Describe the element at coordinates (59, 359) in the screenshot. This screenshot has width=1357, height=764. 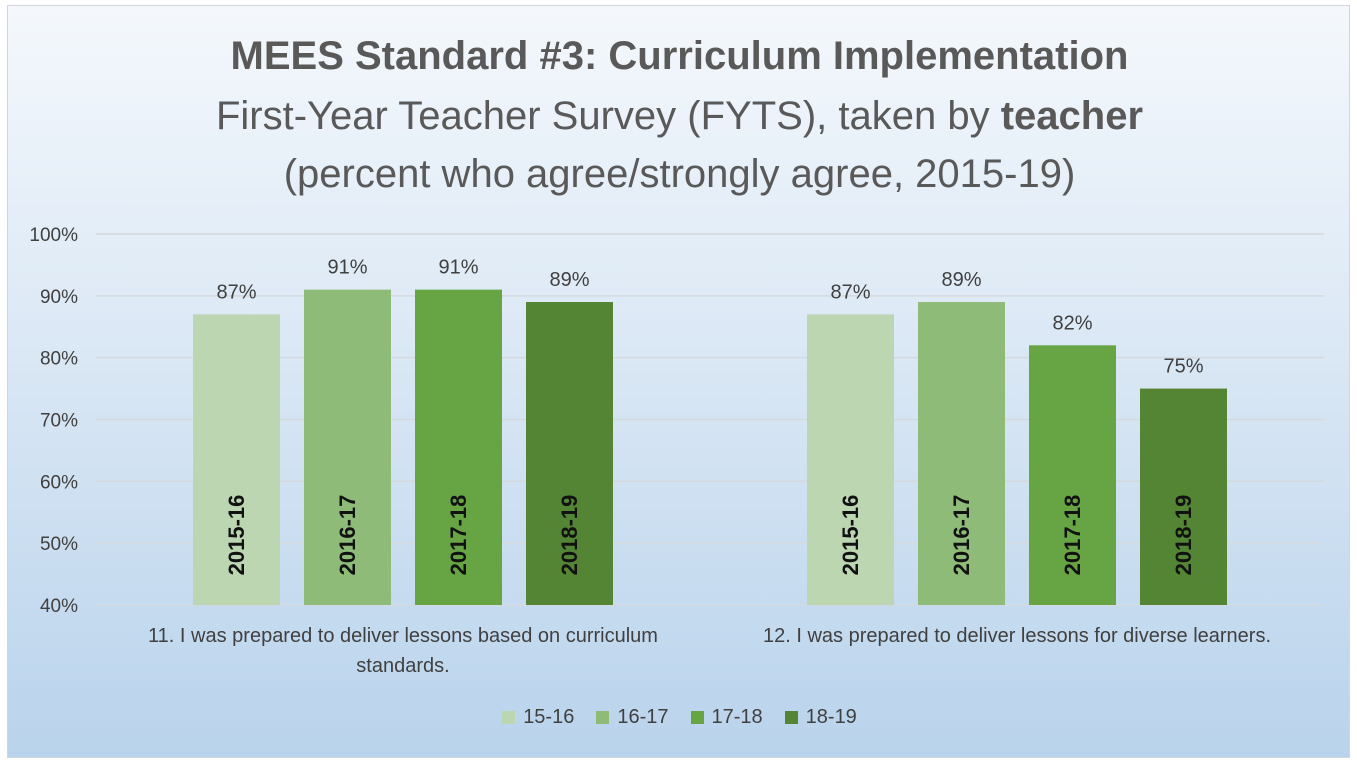
I see `y-tick-label: 80%` at that location.